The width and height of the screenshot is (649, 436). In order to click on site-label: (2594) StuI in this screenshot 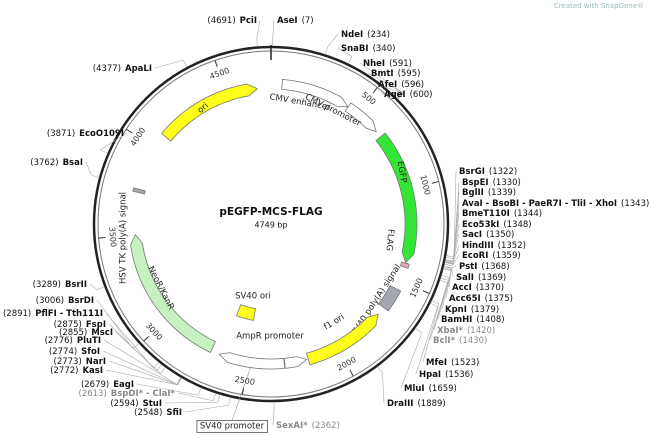, I will do `click(136, 404)`.